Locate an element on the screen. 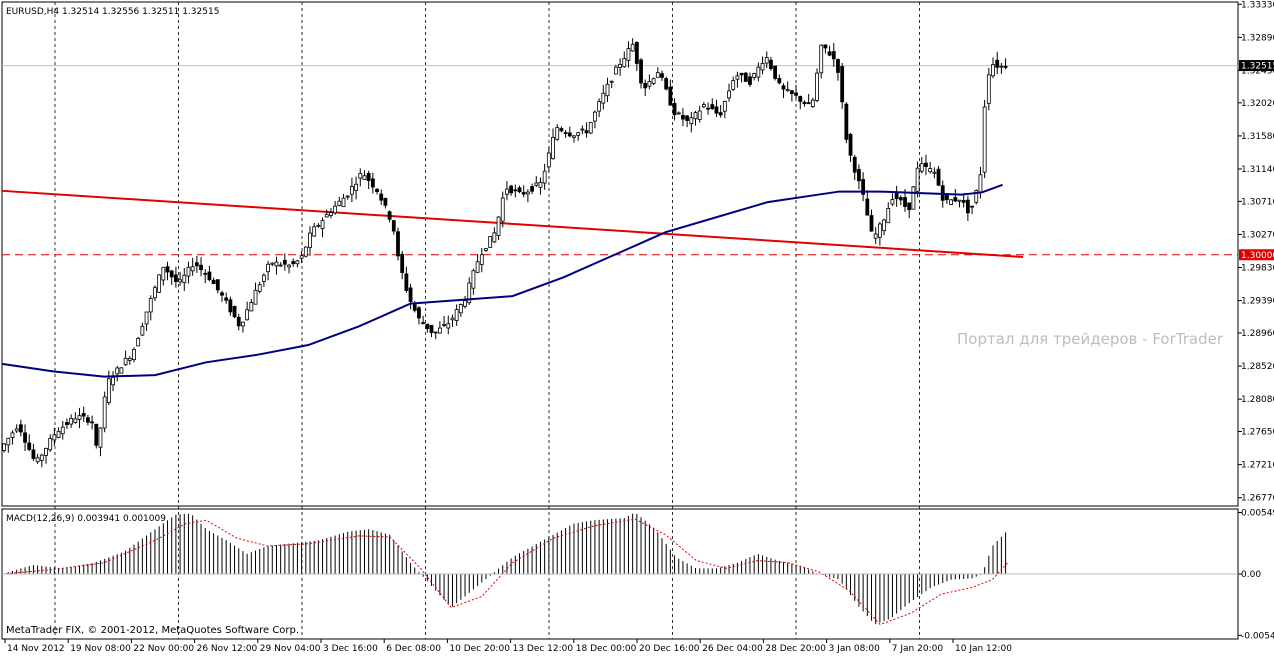  x-tick-label: 20 Dec 16:00 is located at coordinates (669, 649).